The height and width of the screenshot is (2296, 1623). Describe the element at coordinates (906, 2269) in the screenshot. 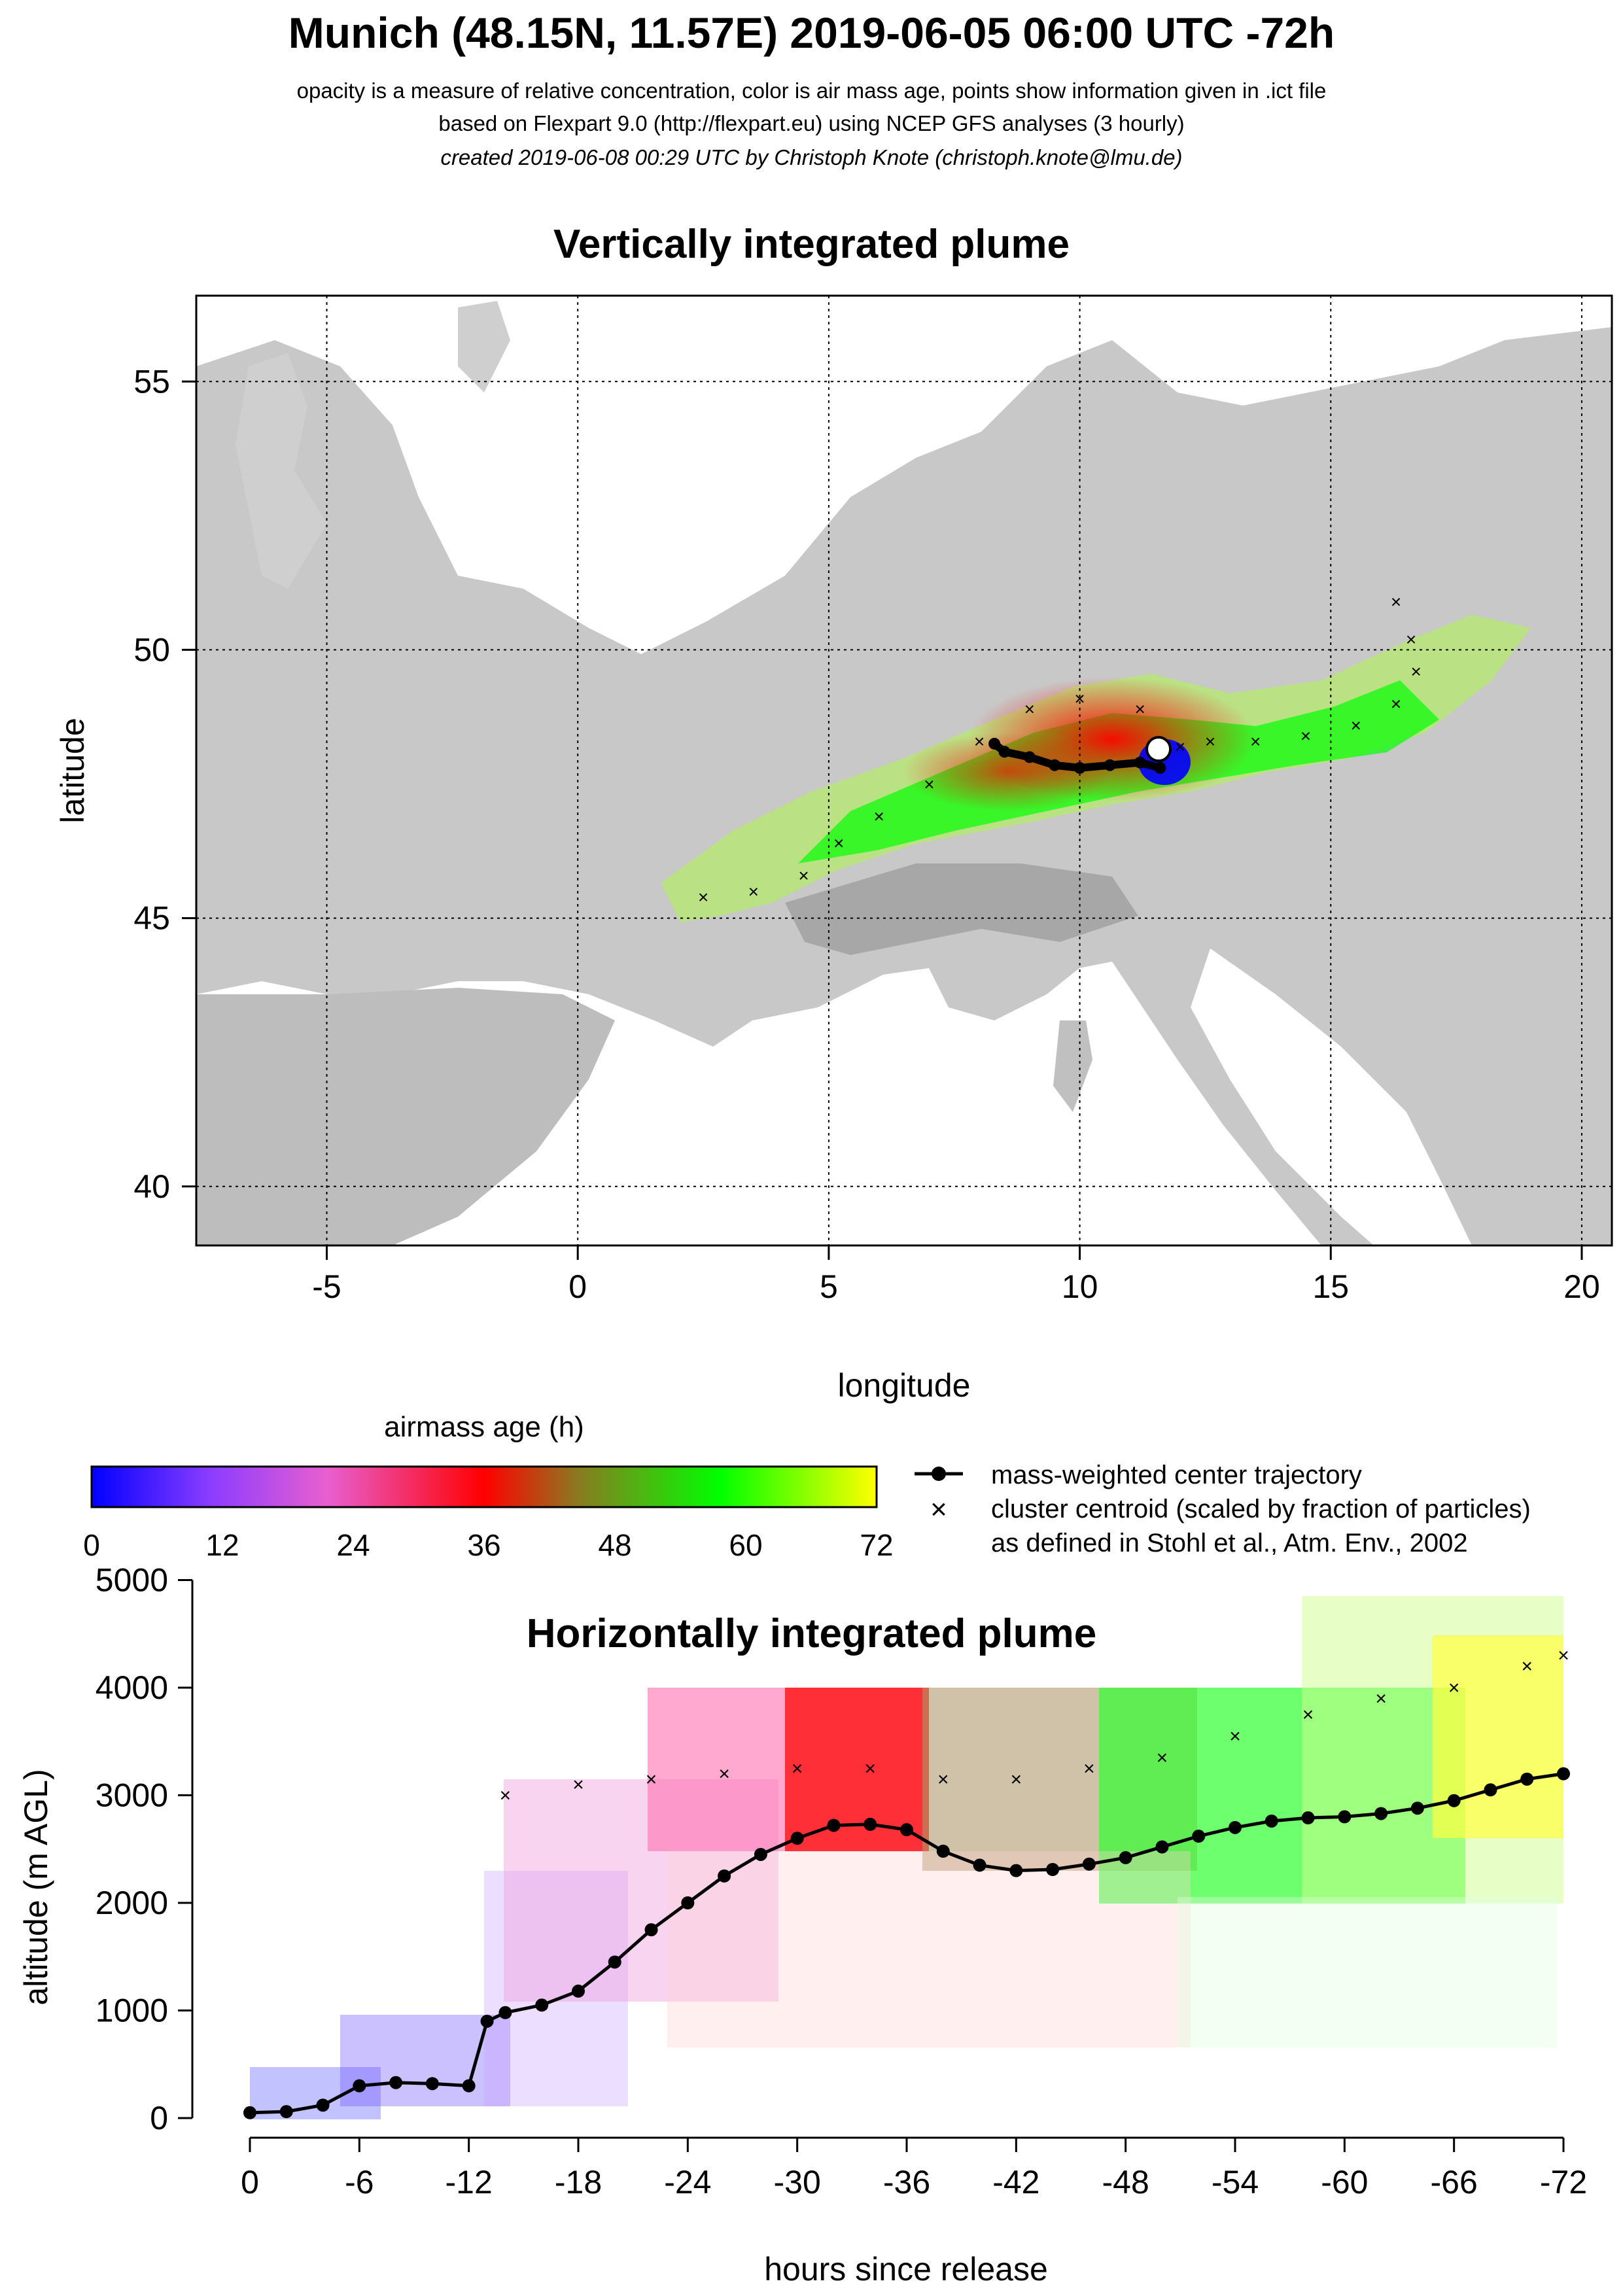

I see `alt-x-axis-label: hours since release` at that location.